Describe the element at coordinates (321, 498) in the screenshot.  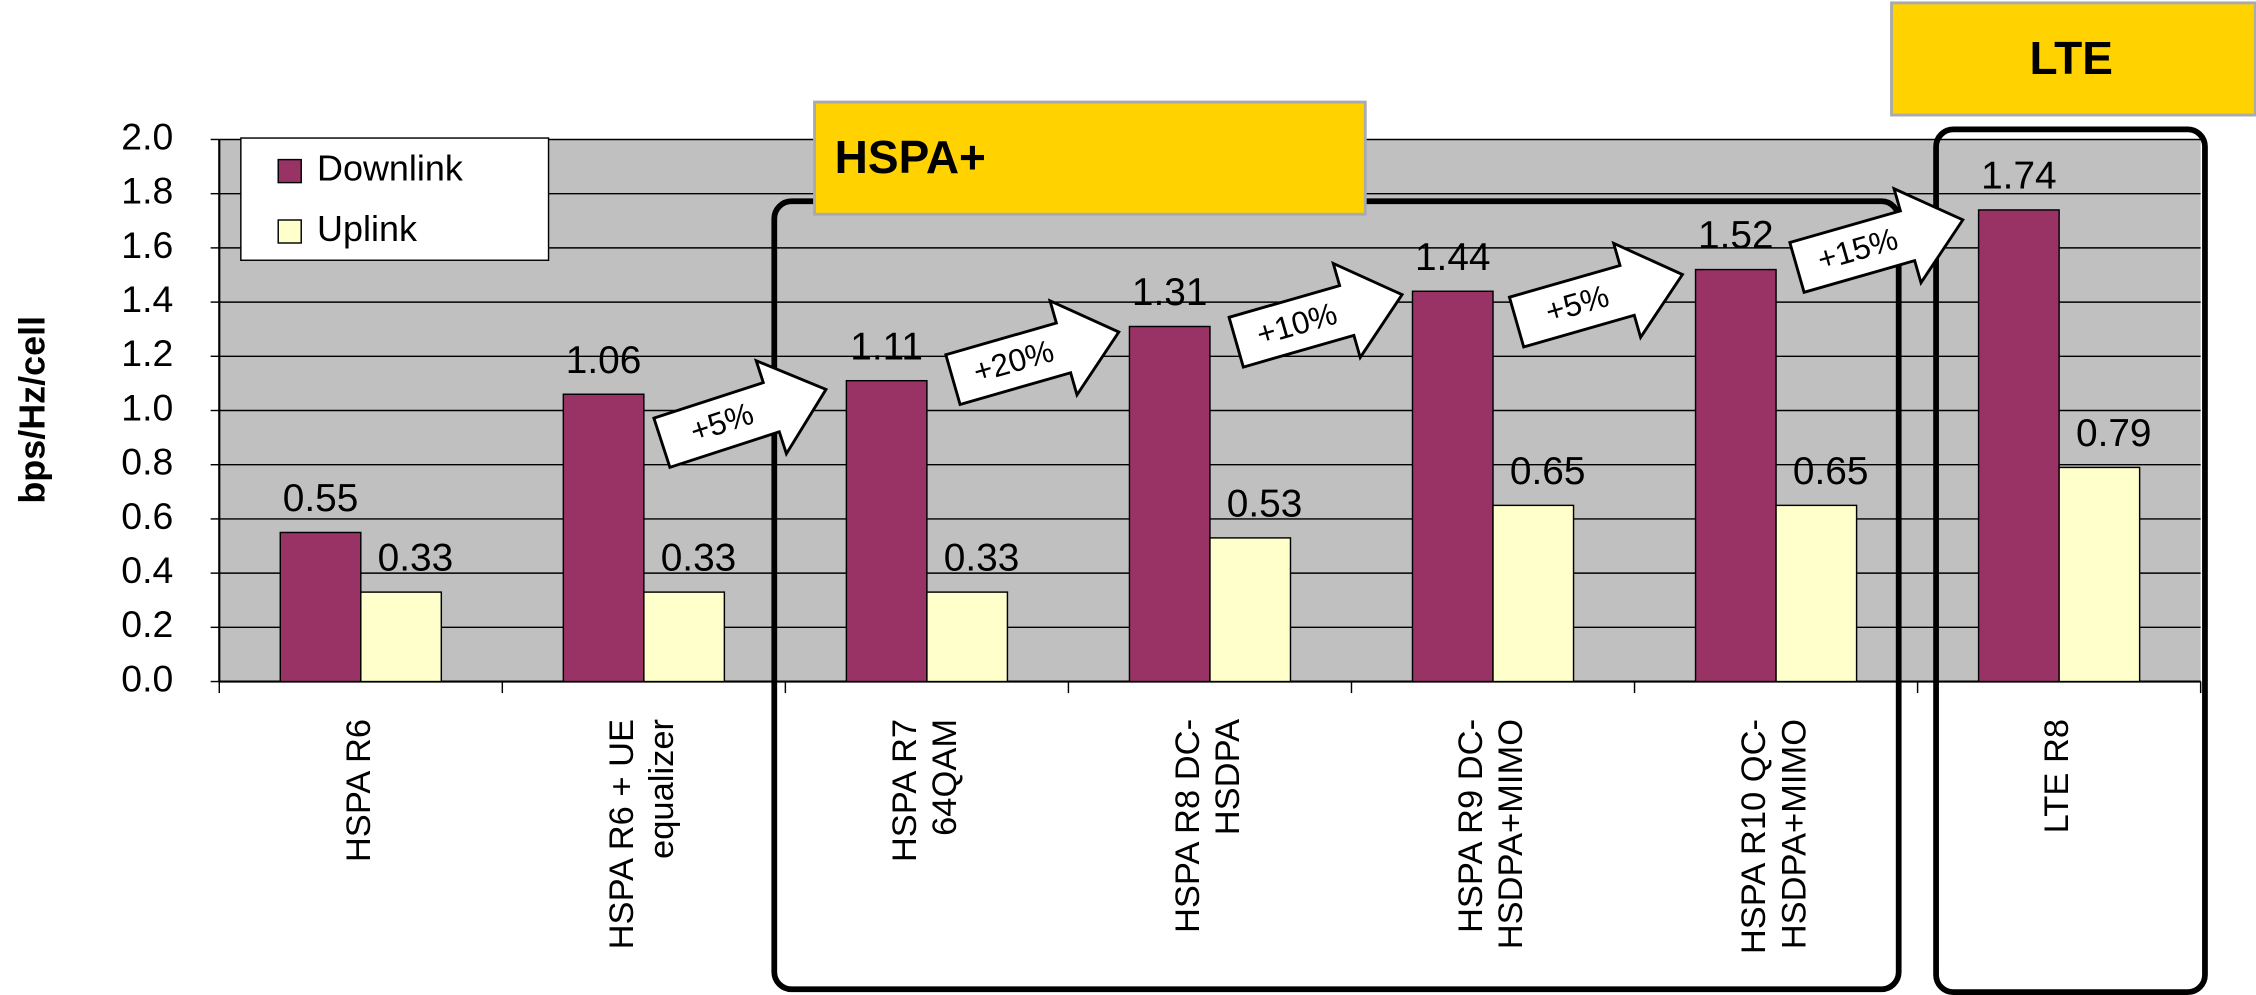
I see `data-label: 0.55` at that location.